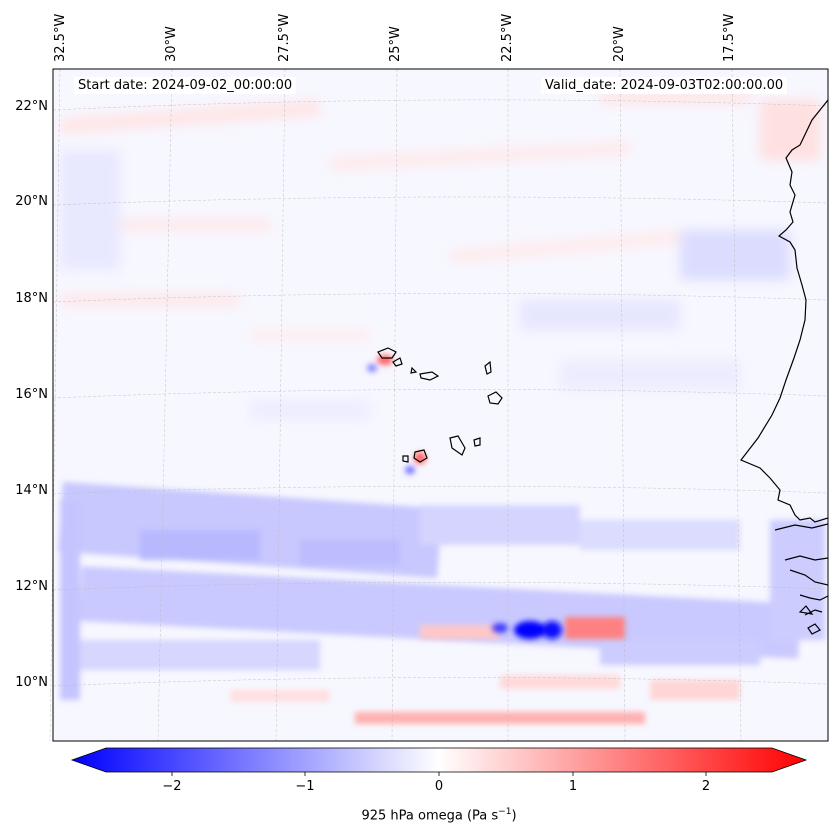  What do you see at coordinates (619, 44) in the screenshot?
I see `lon-label: 20°W` at bounding box center [619, 44].